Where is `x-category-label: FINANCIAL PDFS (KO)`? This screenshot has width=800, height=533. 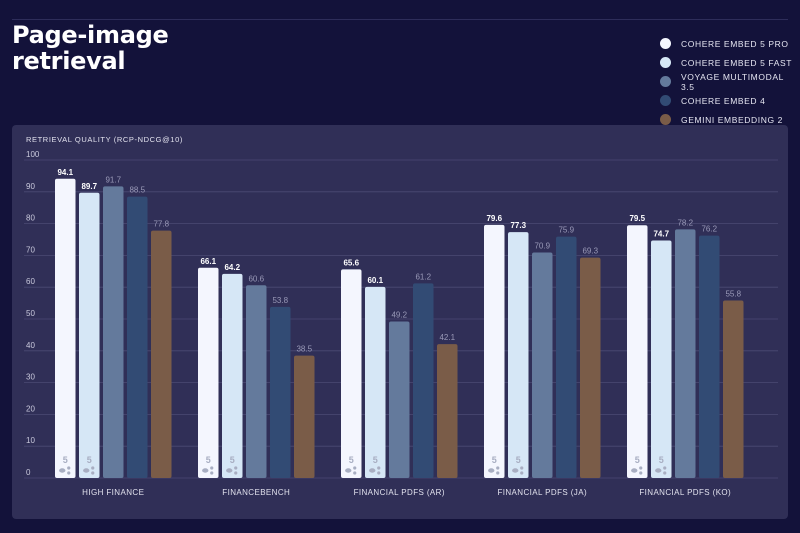 x-category-label: FINANCIAL PDFS (KO) is located at coordinates (685, 492).